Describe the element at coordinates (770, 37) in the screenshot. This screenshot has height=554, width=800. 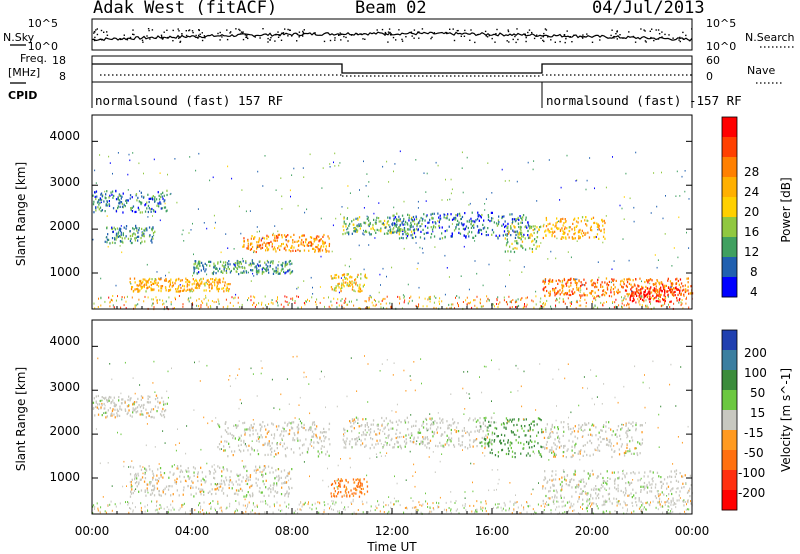
I see `nsearch-label: N.Search` at that location.